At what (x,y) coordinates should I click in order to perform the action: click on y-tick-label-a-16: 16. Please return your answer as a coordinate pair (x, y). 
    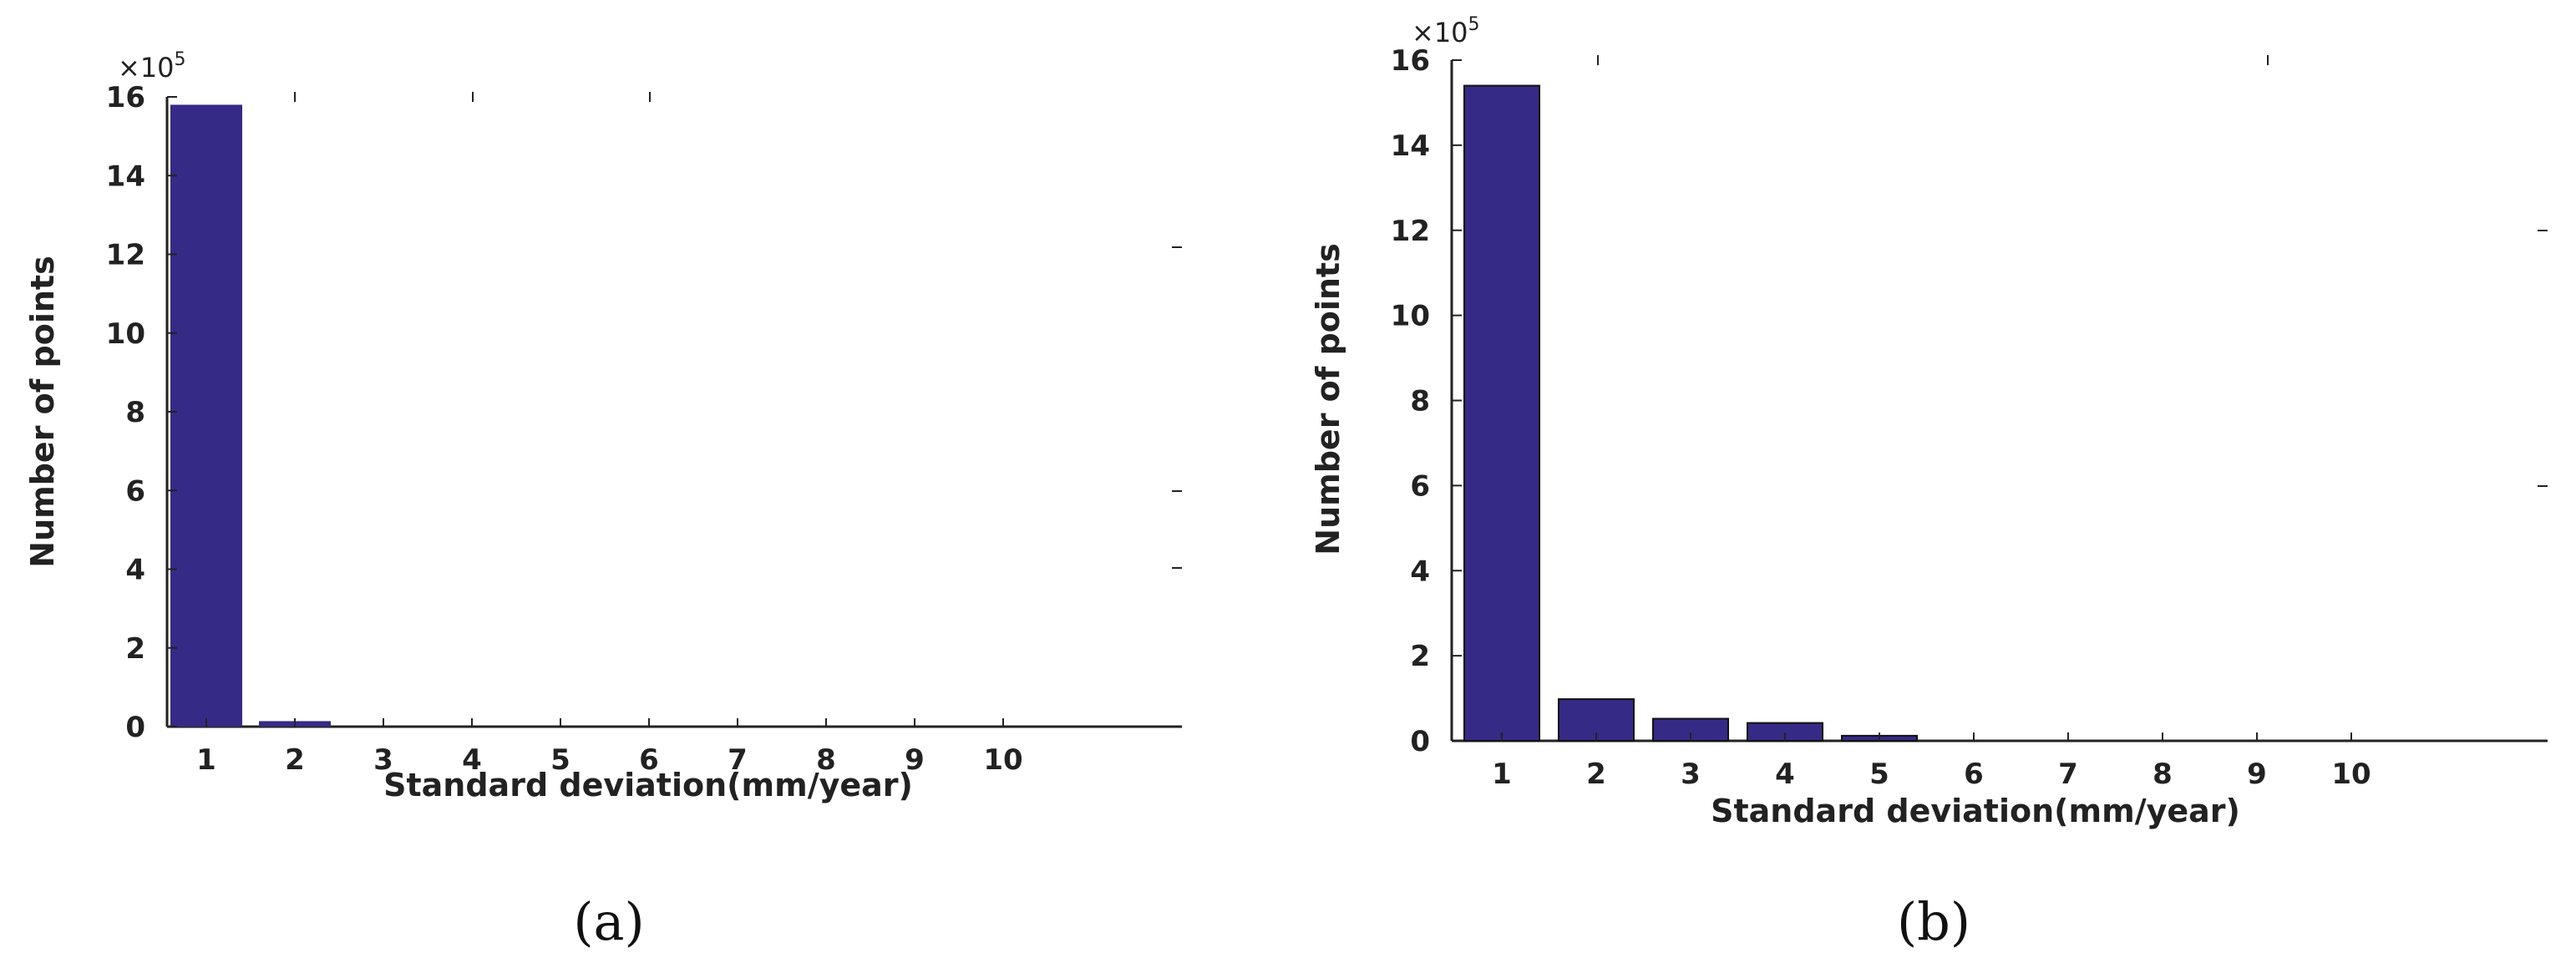
    Looking at the image, I should click on (126, 97).